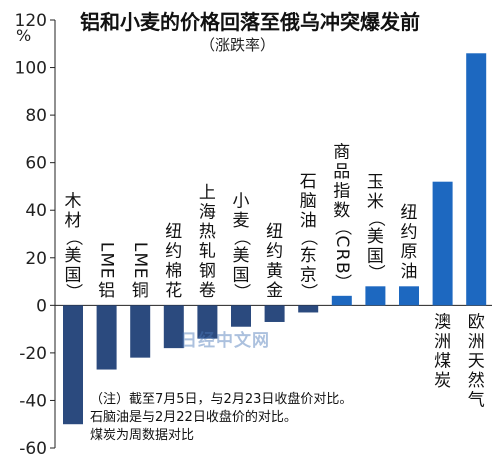  I want to click on category-label-char: 东, so click(308, 256).